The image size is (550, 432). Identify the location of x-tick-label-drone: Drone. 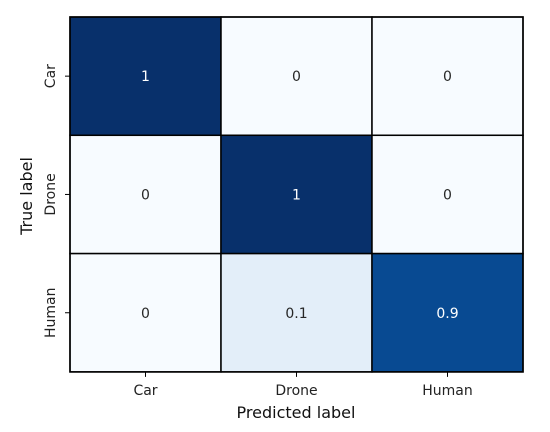
(296, 391).